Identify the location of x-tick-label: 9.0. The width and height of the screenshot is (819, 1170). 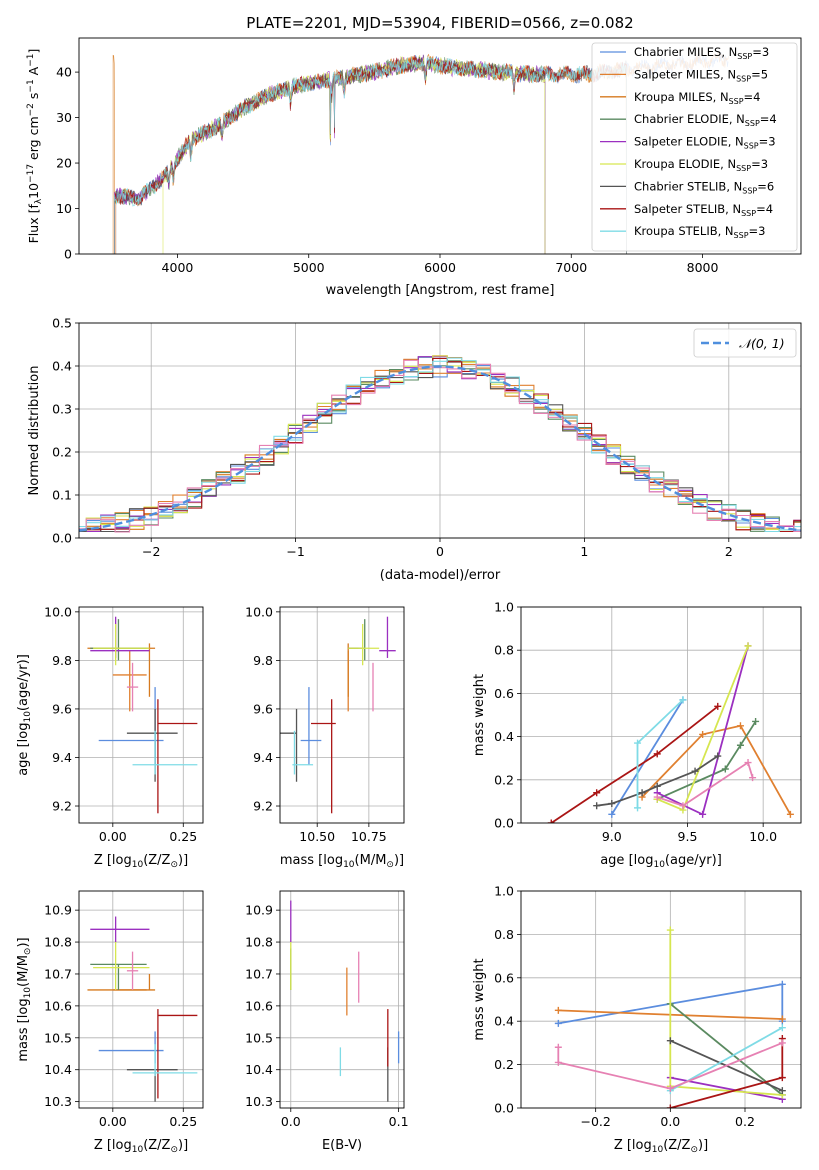
(612, 836).